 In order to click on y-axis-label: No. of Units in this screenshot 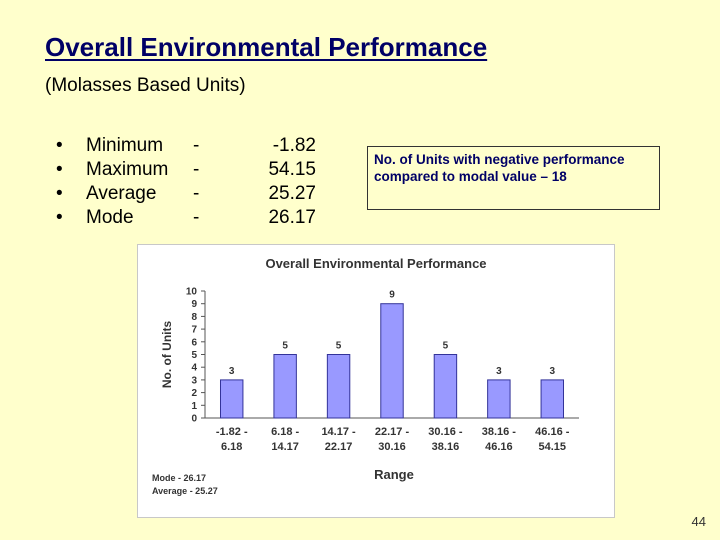, I will do `click(167, 355)`.